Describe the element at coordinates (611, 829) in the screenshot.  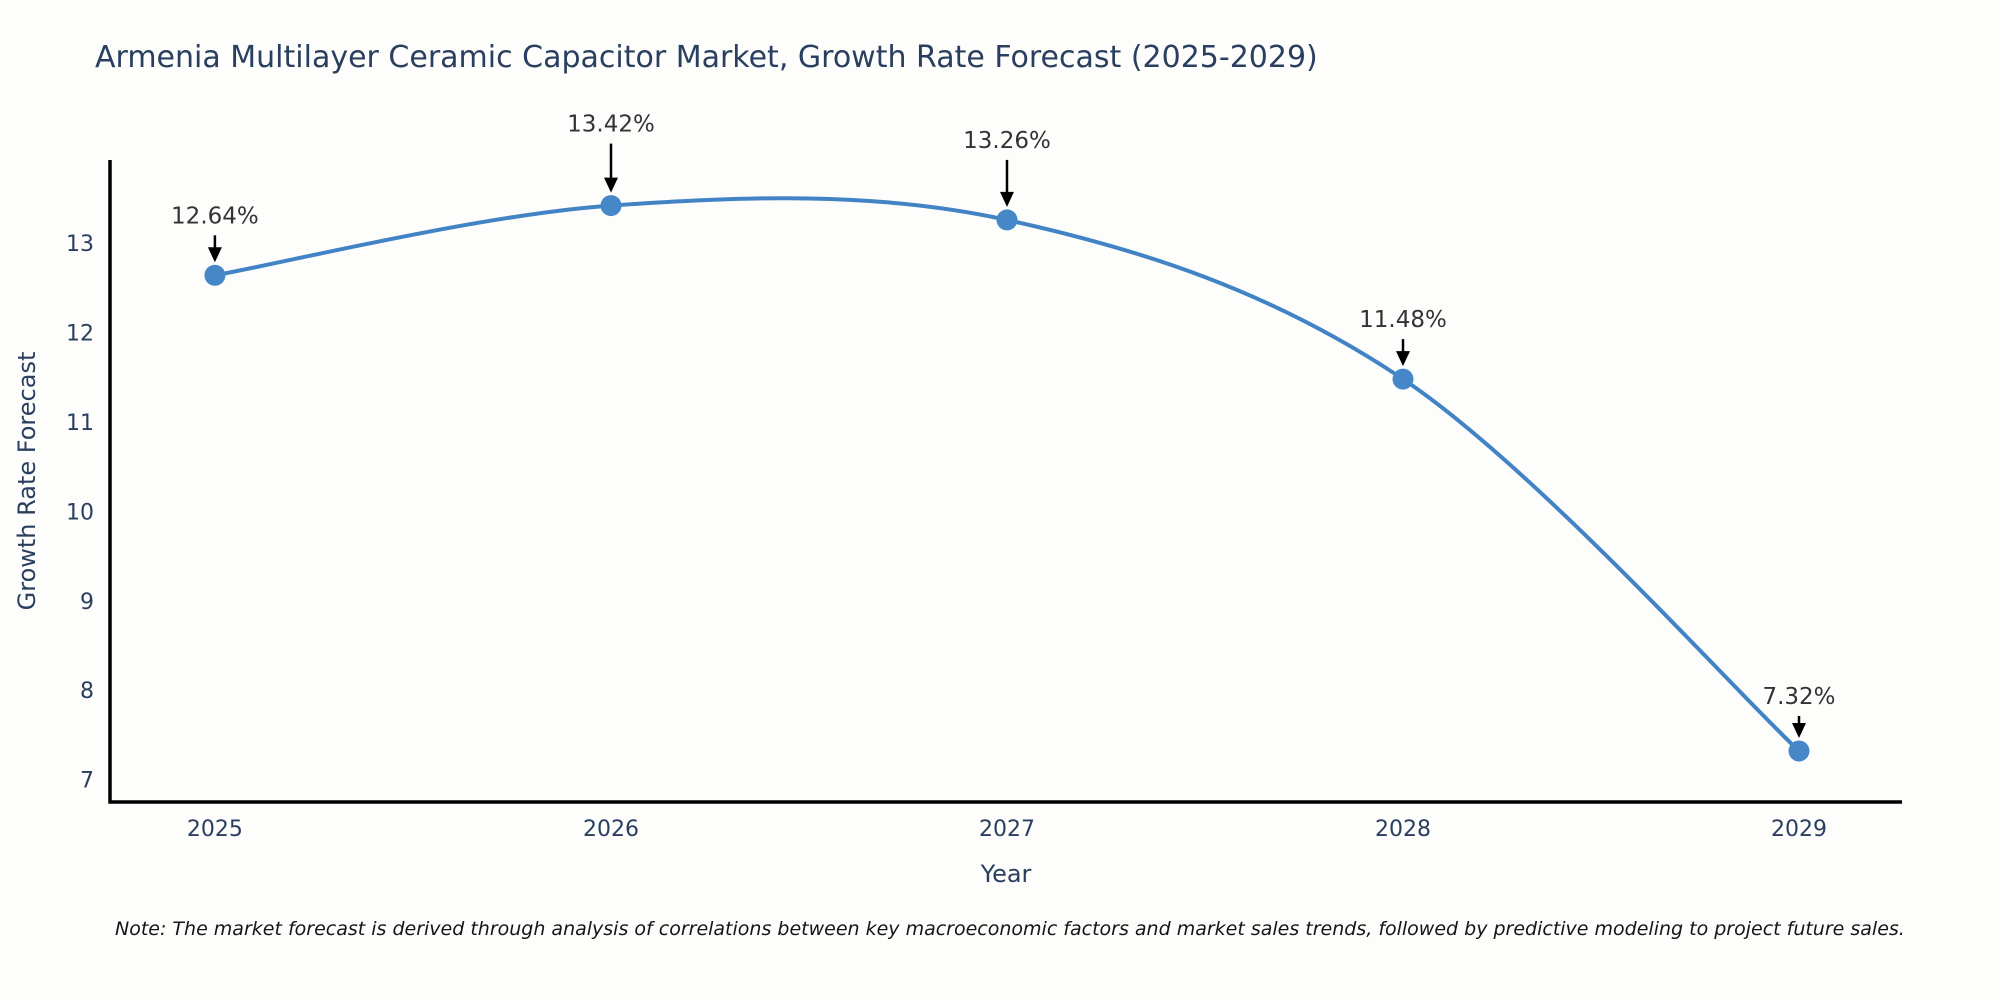
I see `x-tick-label: 2026` at that location.